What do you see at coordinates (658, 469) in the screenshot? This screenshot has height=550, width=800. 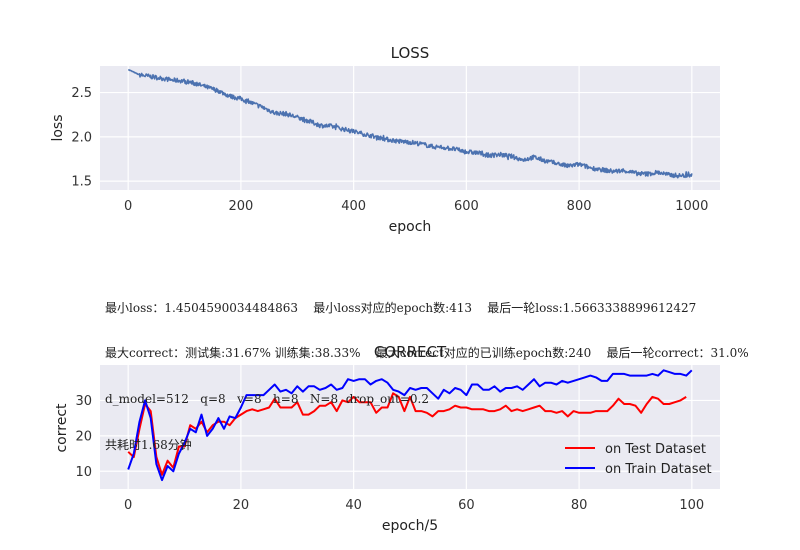 I see `legend-label-train: on Train Dataset` at bounding box center [658, 469].